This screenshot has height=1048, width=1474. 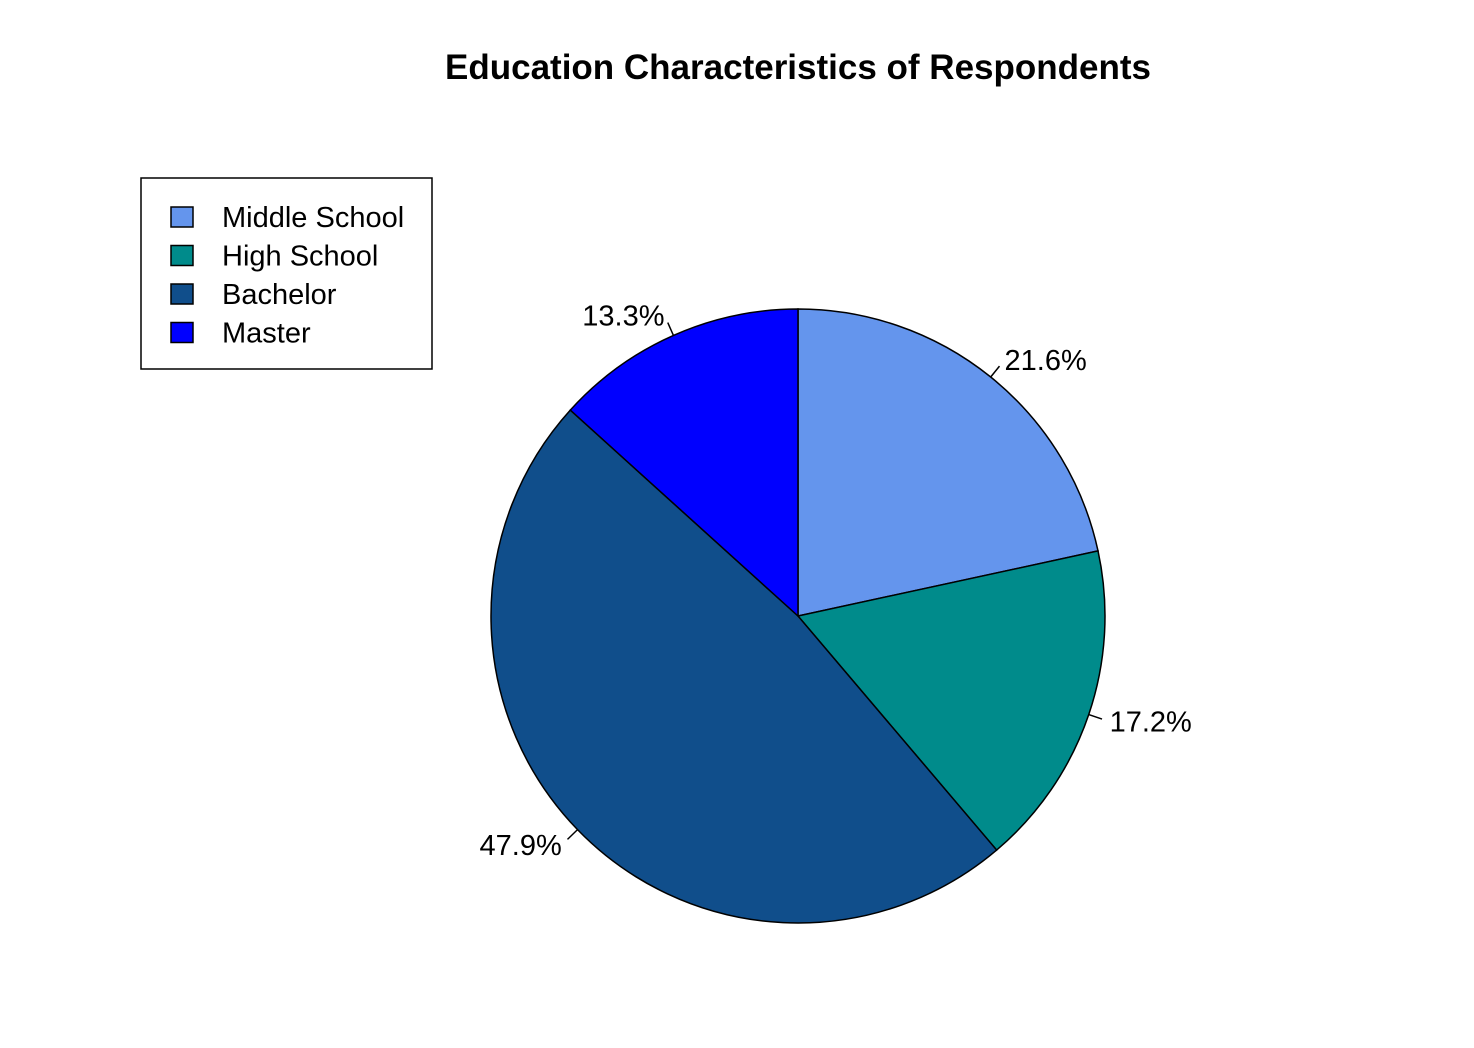 What do you see at coordinates (182, 332) in the screenshot?
I see `legend-swatch-master` at bounding box center [182, 332].